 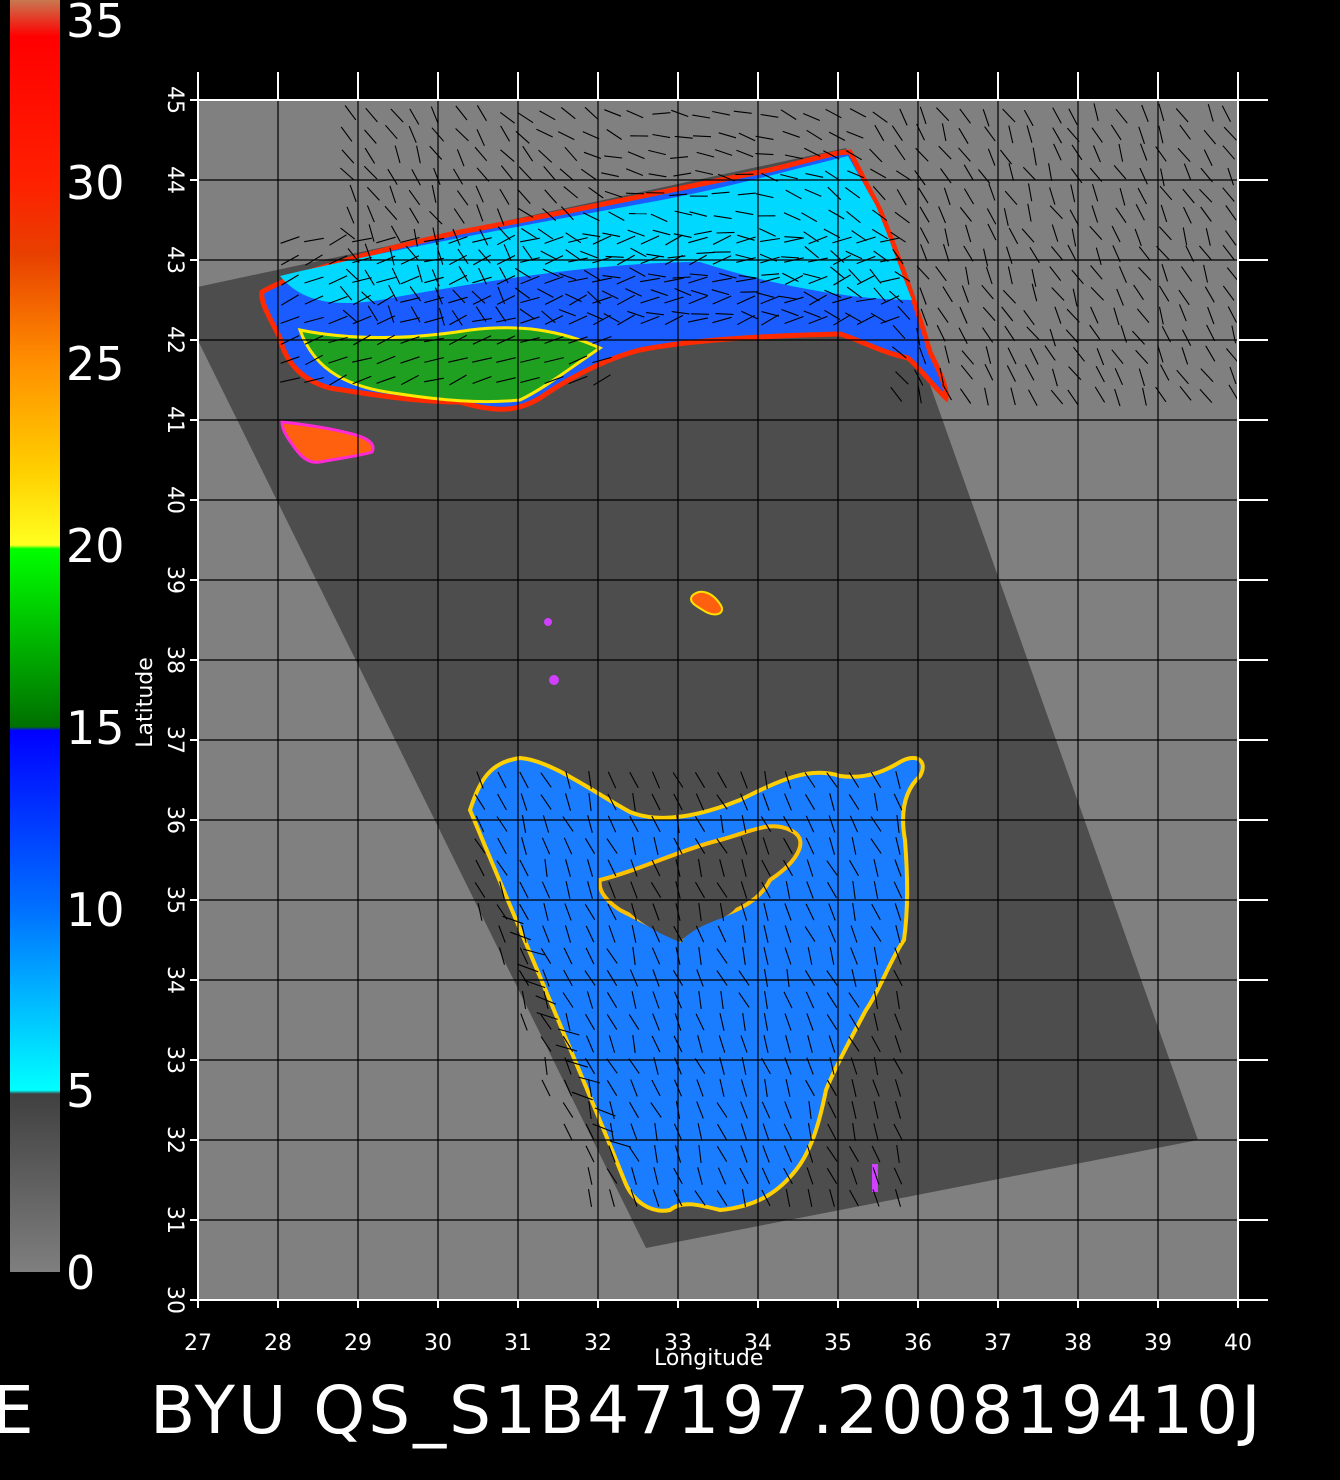 What do you see at coordinates (95, 182) in the screenshot?
I see `colorbar-label: 30` at bounding box center [95, 182].